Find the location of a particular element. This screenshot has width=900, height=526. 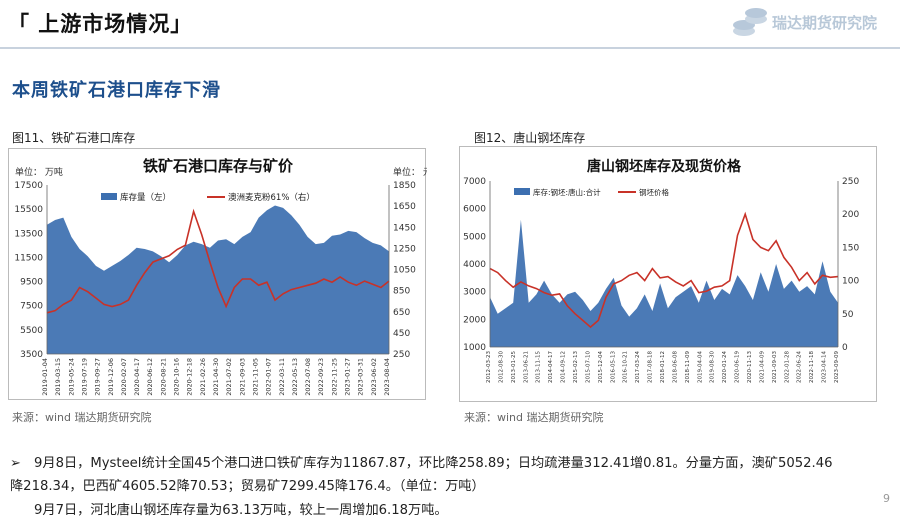

y-tick-left: 11500 is located at coordinates (28, 258).